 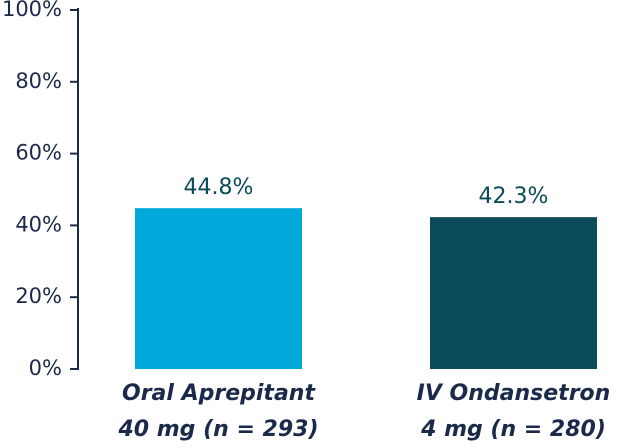 What do you see at coordinates (38, 81) in the screenshot?
I see `y-tick-label: 80%` at bounding box center [38, 81].